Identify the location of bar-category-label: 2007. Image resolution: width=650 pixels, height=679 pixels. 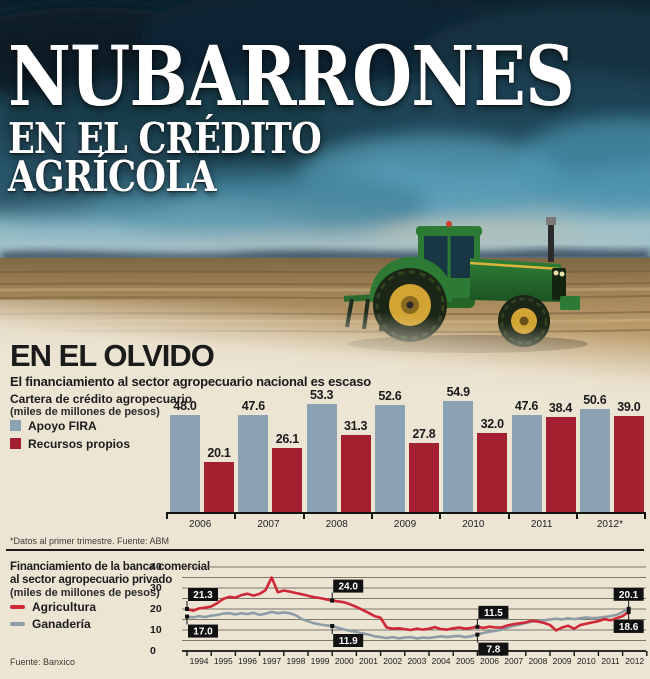
(268, 524).